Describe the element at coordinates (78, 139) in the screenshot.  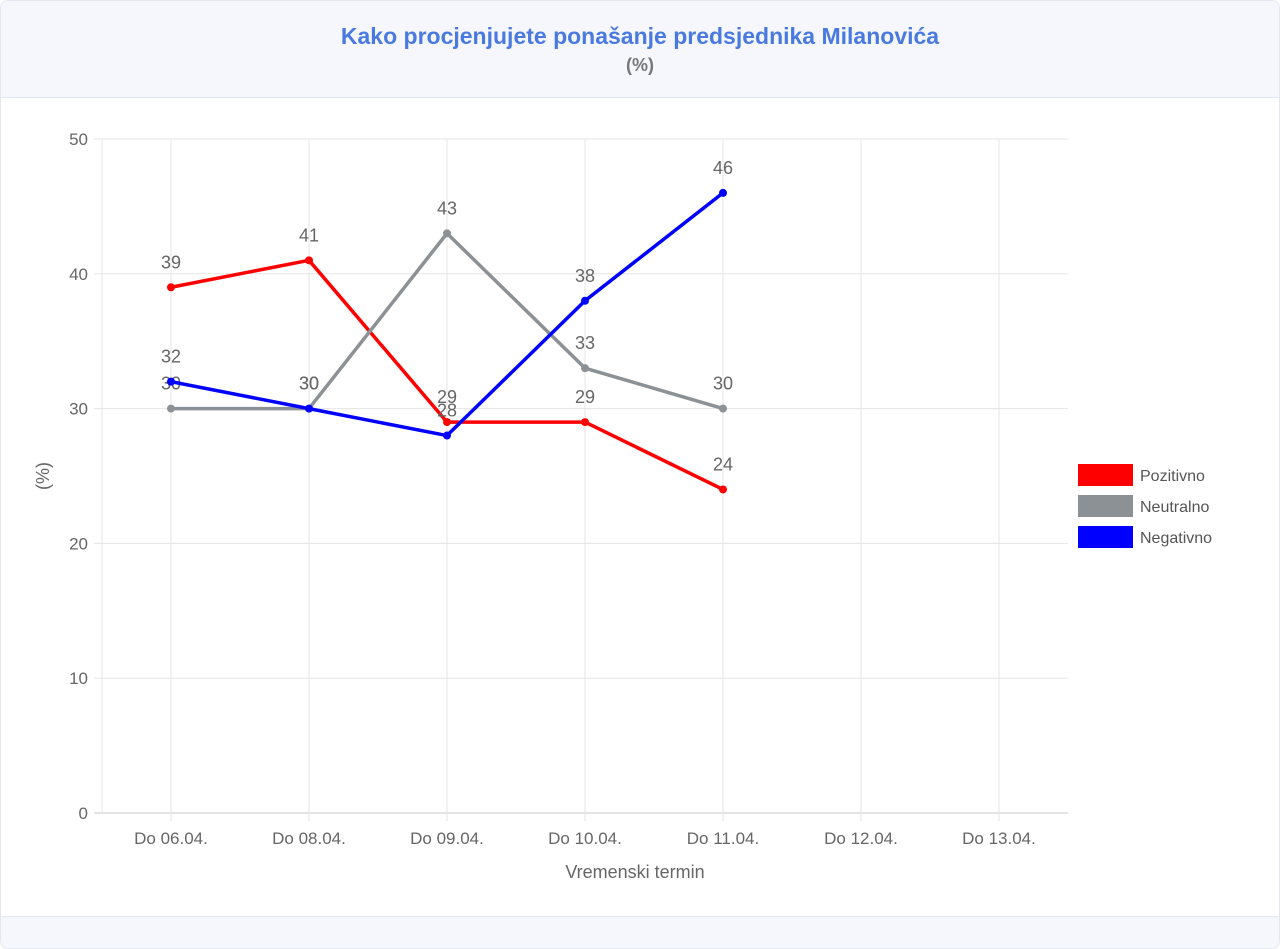
I see `y-tick-label: 50` at that location.